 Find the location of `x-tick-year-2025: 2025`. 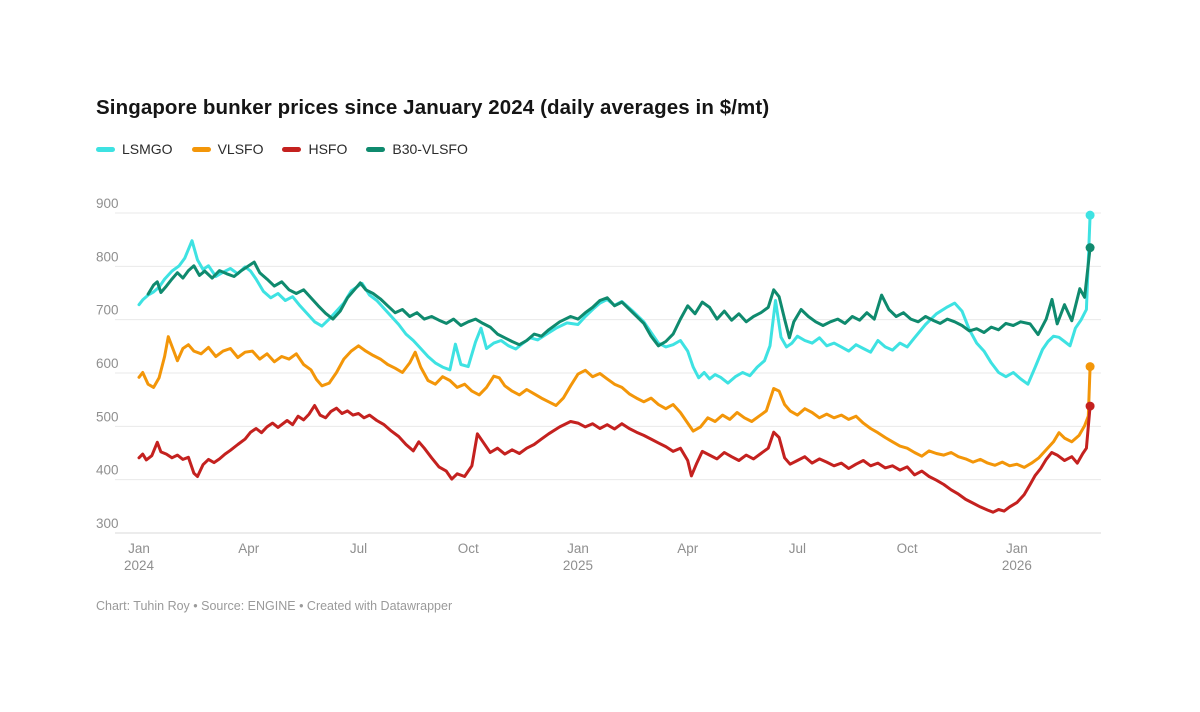

x-tick-year-2025: 2025 is located at coordinates (578, 565).